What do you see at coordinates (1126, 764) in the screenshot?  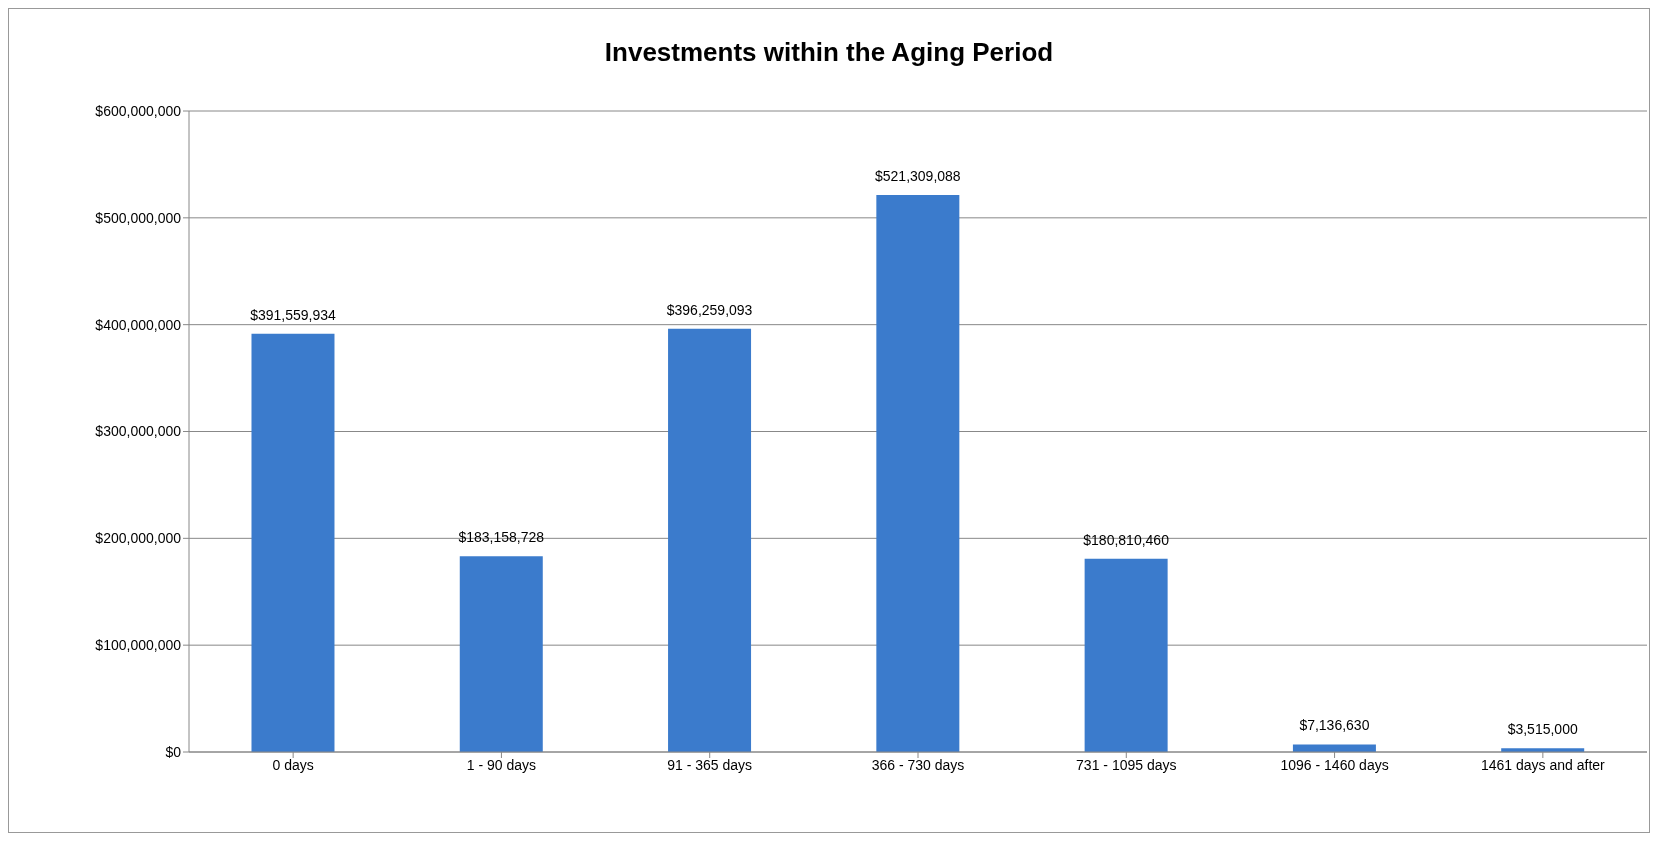 I see `x-tick-label: 731 - 1095 days` at bounding box center [1126, 764].